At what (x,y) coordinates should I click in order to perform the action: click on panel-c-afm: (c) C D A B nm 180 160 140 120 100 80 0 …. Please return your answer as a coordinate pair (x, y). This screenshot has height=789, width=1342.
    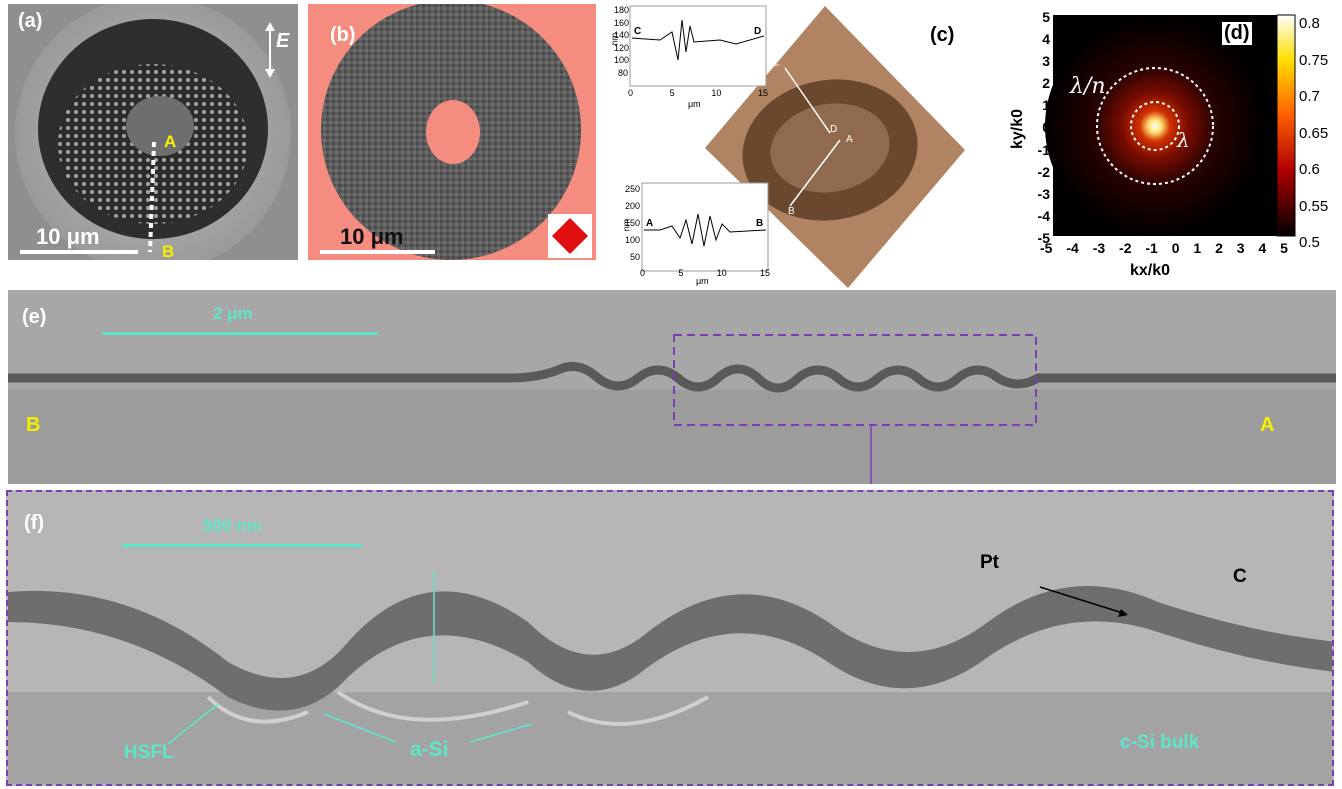
    Looking at the image, I should click on (787, 144).